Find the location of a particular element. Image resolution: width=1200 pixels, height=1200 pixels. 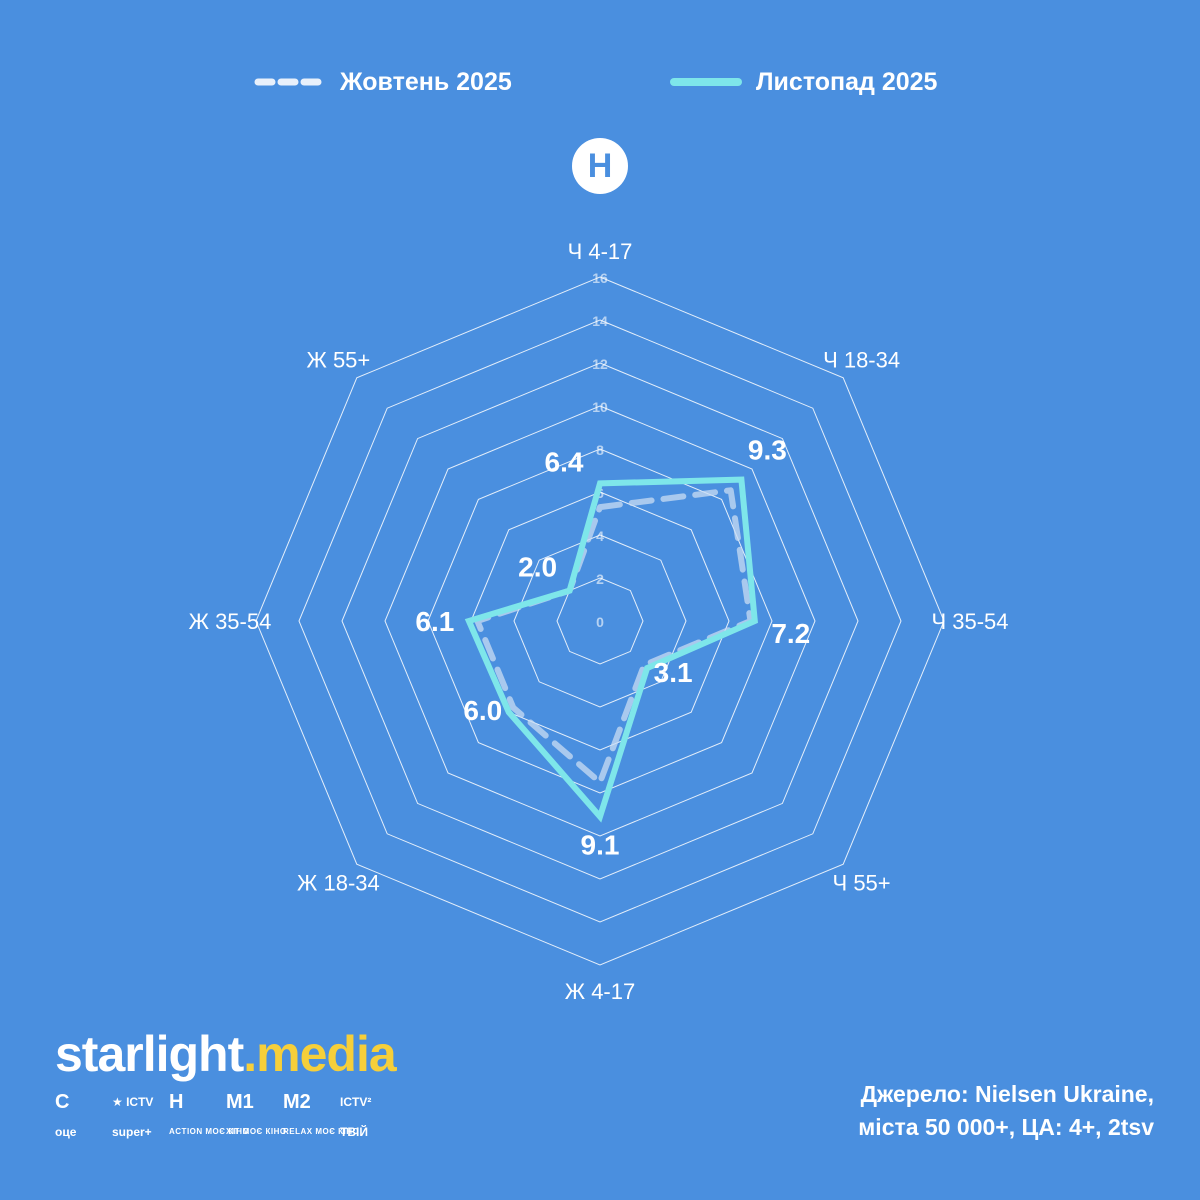

chart-legend: Жовтень 2025 Листопад 2025 is located at coordinates (600, 82).